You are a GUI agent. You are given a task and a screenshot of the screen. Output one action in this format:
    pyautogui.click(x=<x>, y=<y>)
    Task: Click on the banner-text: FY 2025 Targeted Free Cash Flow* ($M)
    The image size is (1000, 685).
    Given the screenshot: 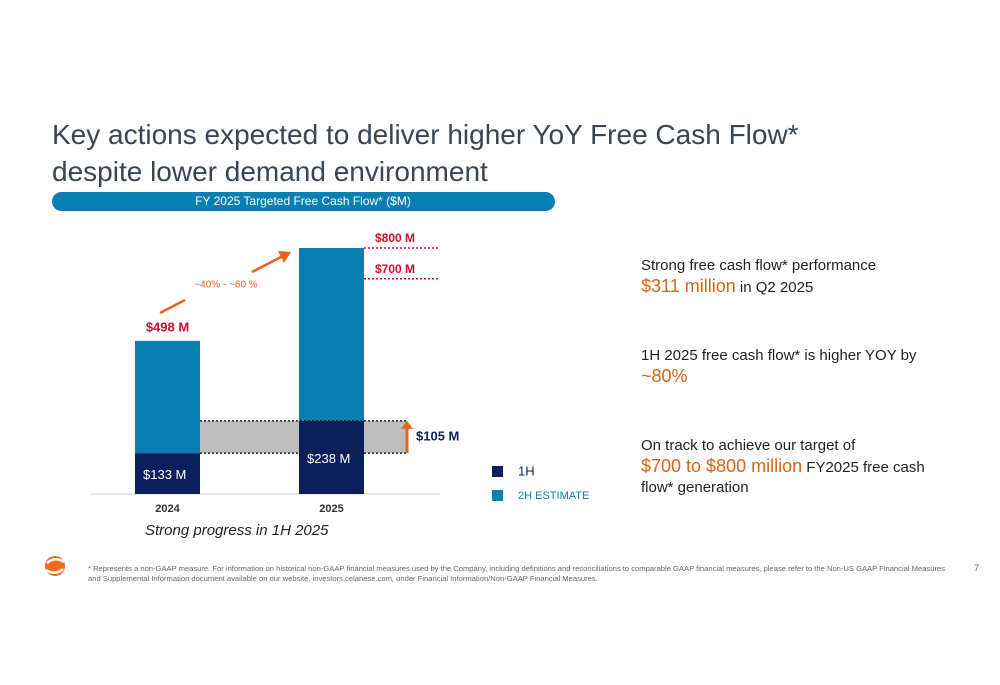 What is the action you would take?
    pyautogui.click(x=303, y=201)
    